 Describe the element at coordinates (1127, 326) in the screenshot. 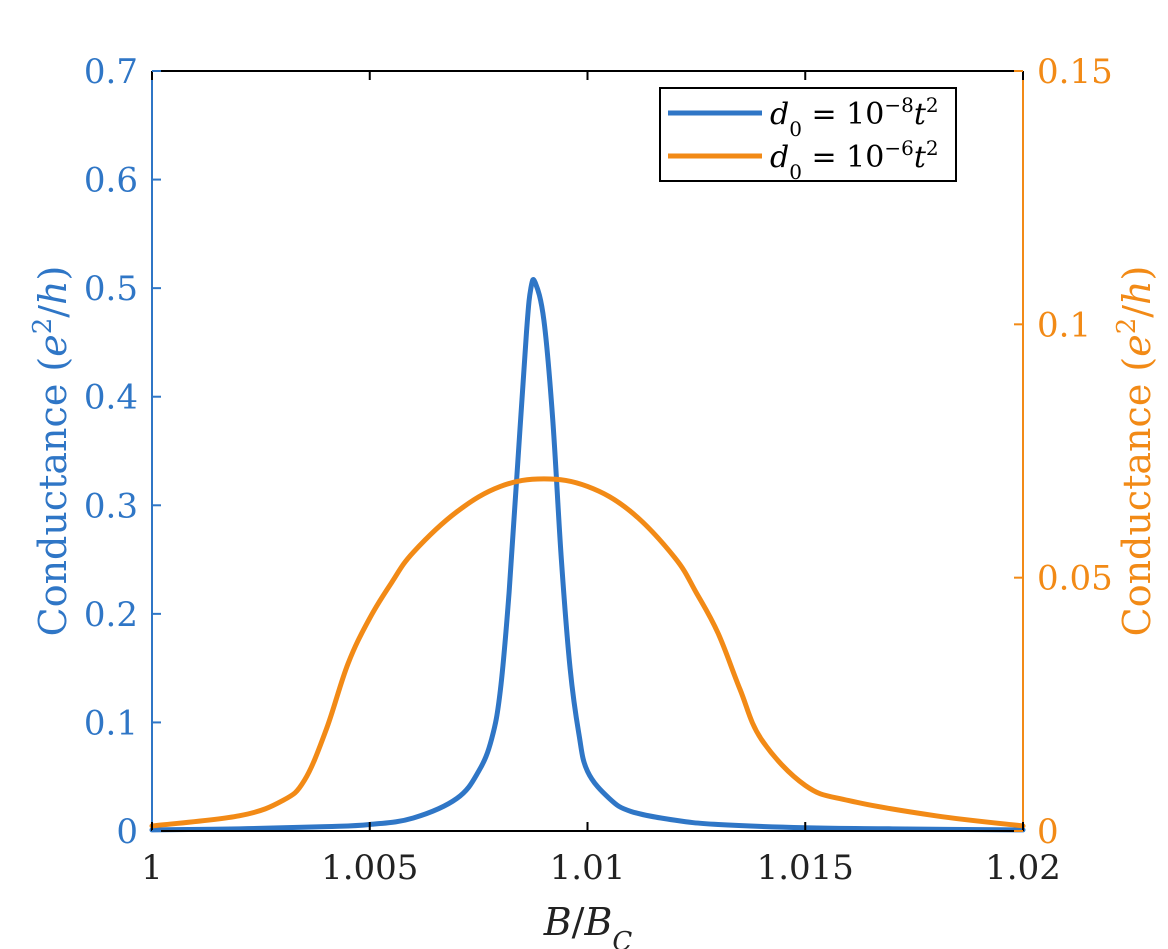

I see `y-right-title-sup: 2` at that location.